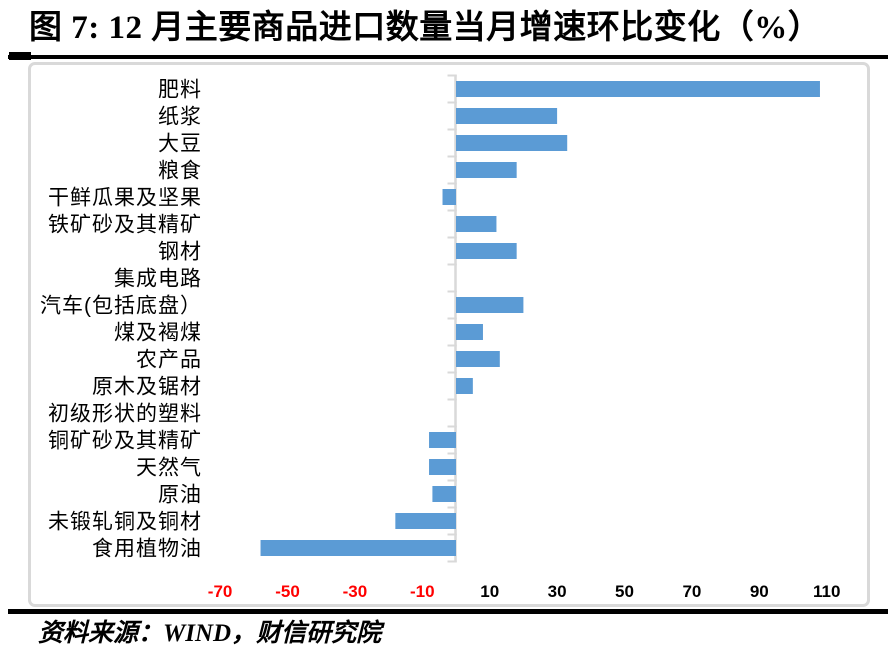 The width and height of the screenshot is (895, 659). I want to click on category-label: 纸浆, so click(180, 117).